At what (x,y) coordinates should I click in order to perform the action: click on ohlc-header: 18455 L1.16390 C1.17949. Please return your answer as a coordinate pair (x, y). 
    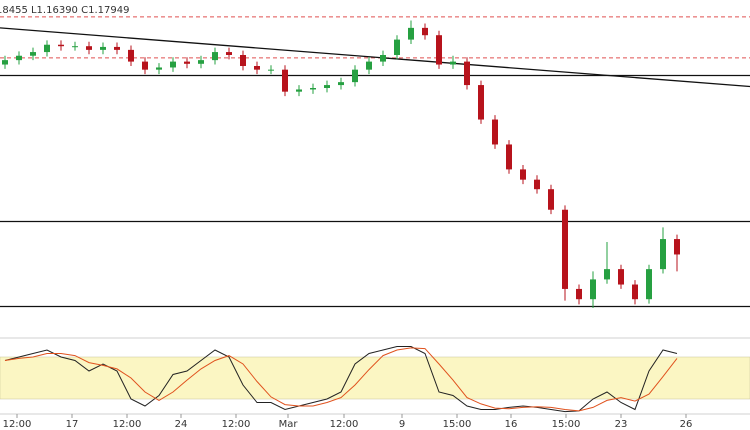
    Looking at the image, I should click on (64, 10).